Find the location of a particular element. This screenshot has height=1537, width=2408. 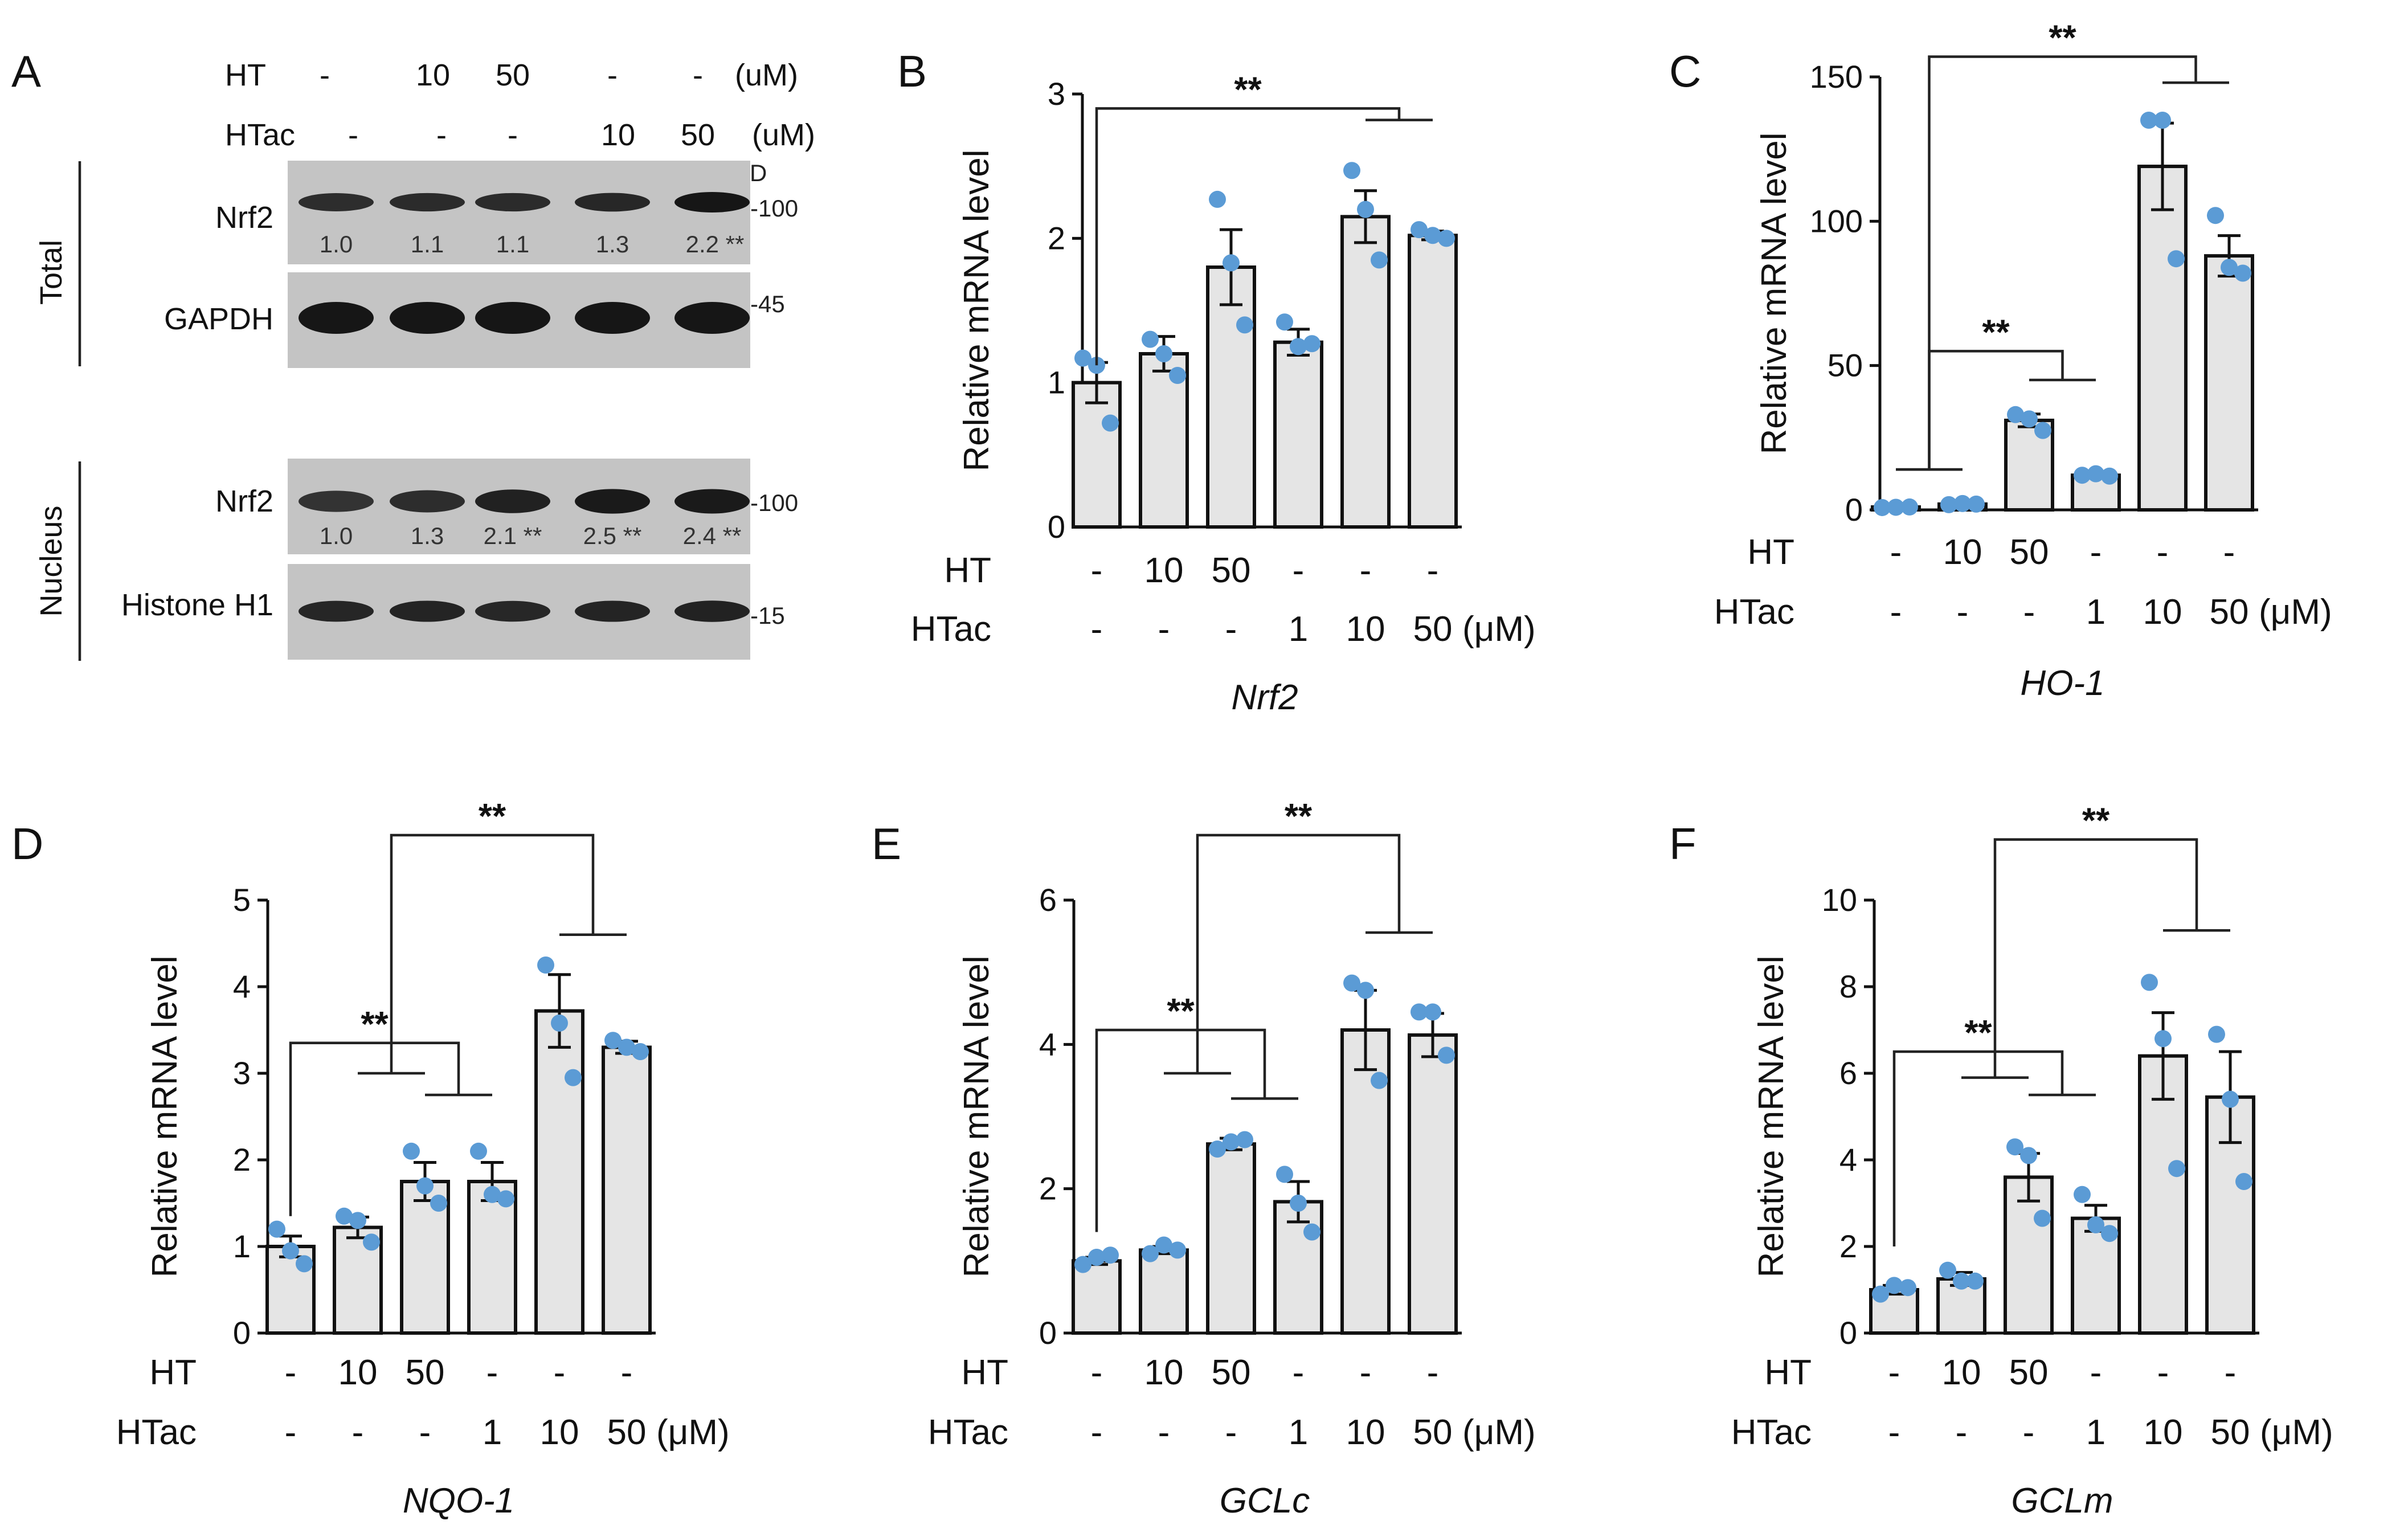

bands-nucleus-nrf2 is located at coordinates (525, 501).